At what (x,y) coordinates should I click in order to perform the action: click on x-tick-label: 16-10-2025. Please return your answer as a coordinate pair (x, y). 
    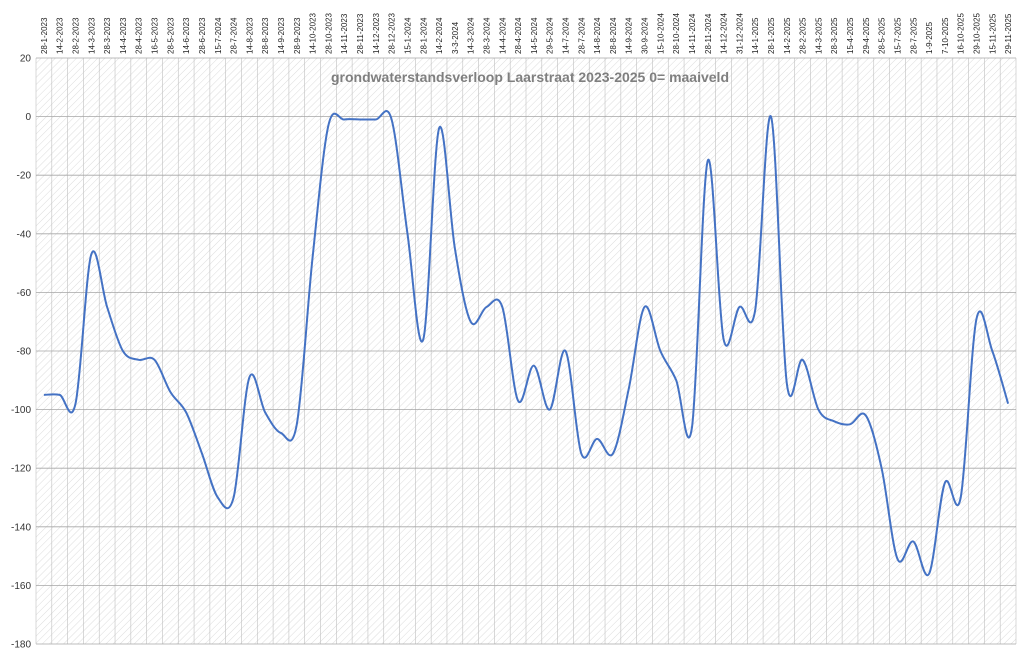
    Looking at the image, I should click on (961, 33).